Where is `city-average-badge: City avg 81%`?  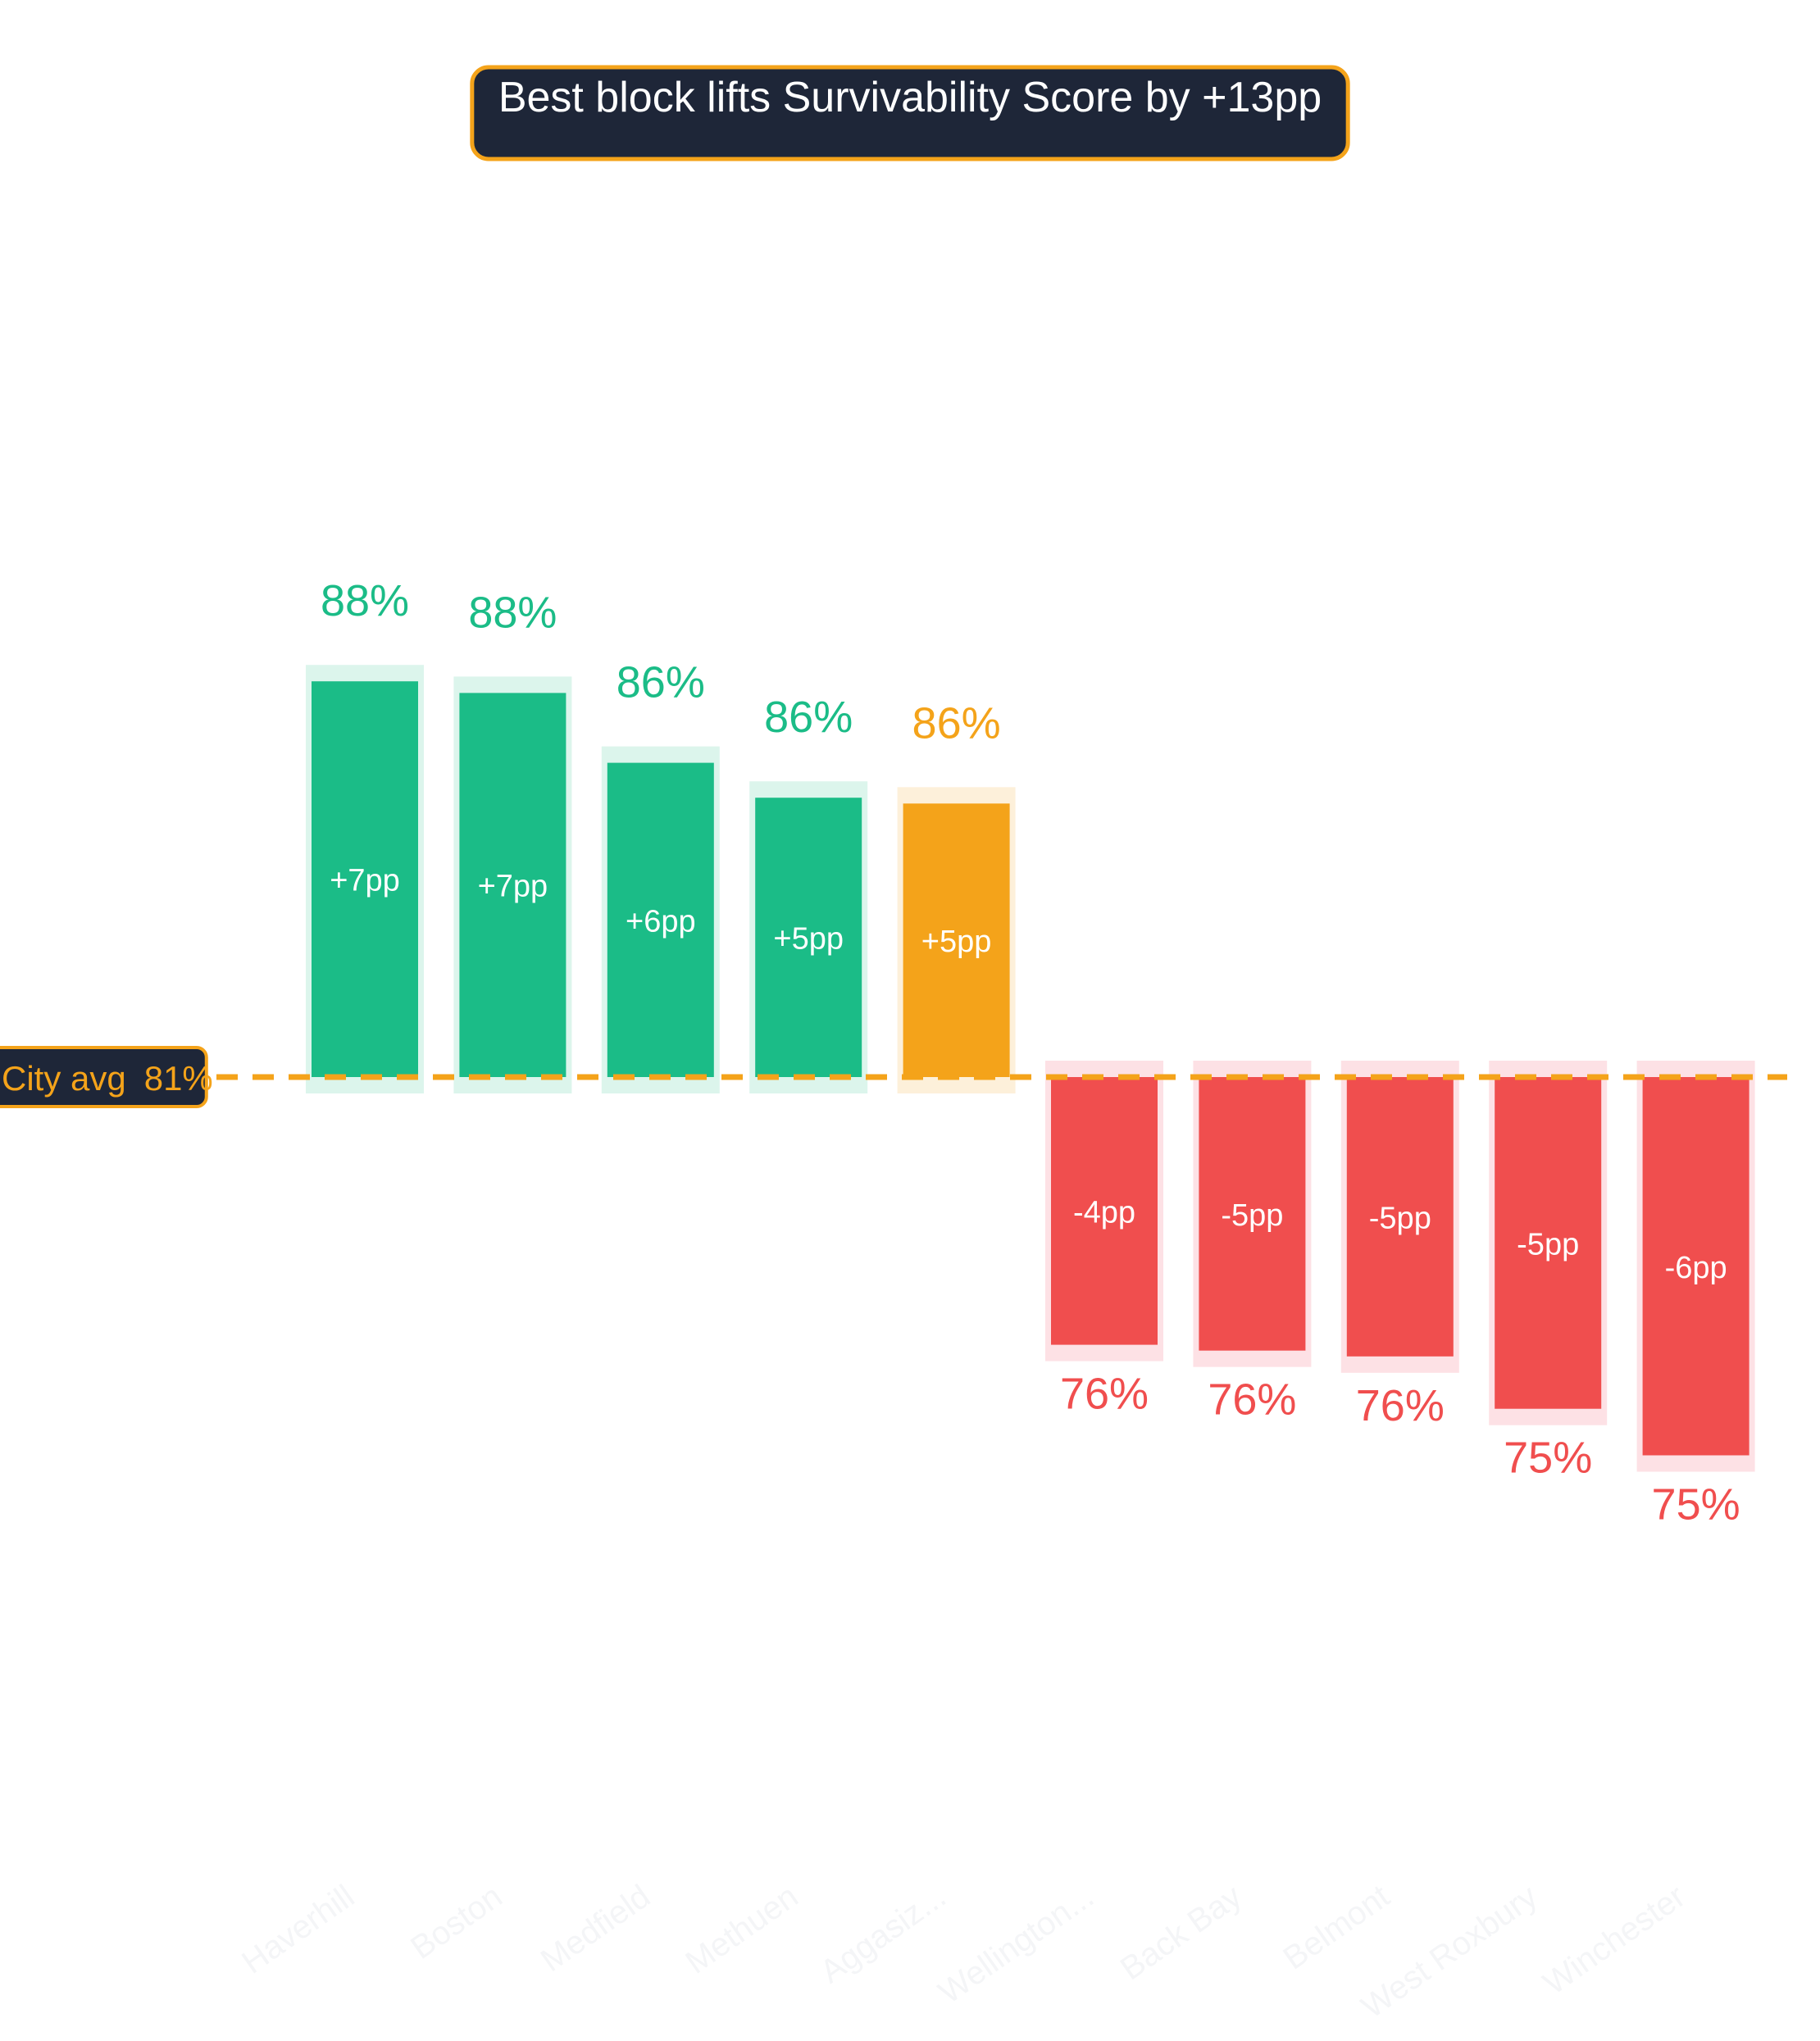
city-average-badge: City avg 81% is located at coordinates (107, 1077).